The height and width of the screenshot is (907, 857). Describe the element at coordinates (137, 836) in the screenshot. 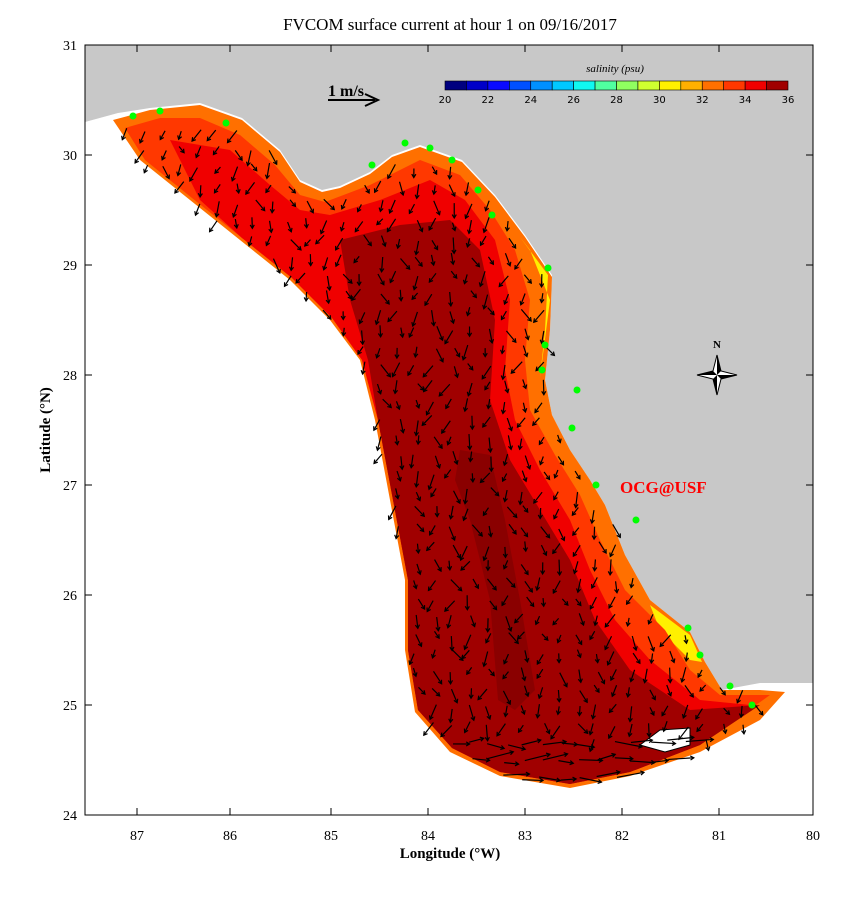

I see `x-tick-label: 87` at that location.